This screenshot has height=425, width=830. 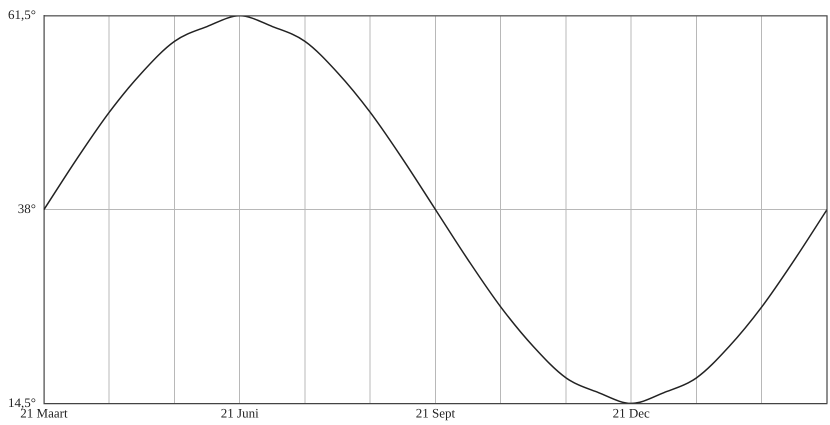 What do you see at coordinates (240, 413) in the screenshot?
I see `x-tick-label: 21 Juni` at bounding box center [240, 413].